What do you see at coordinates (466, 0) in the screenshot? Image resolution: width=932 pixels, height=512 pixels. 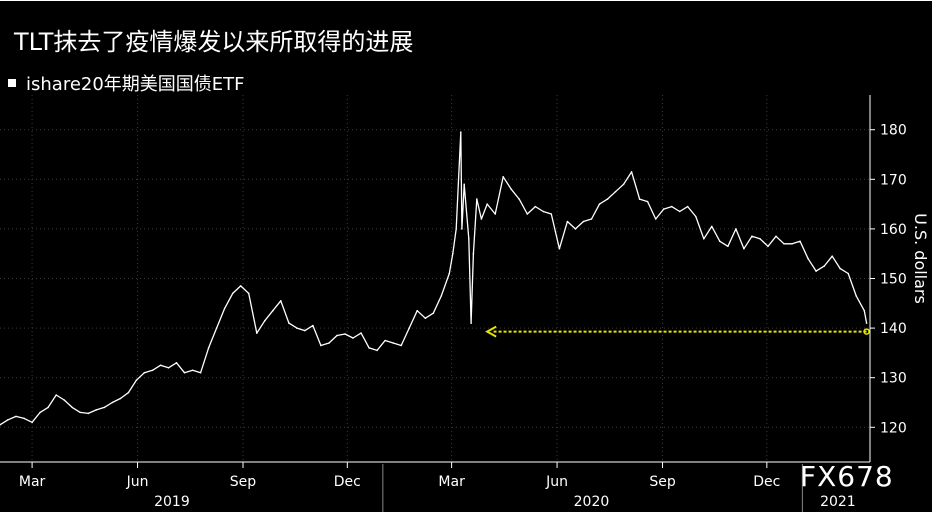 I see `top-border-line` at bounding box center [466, 0].